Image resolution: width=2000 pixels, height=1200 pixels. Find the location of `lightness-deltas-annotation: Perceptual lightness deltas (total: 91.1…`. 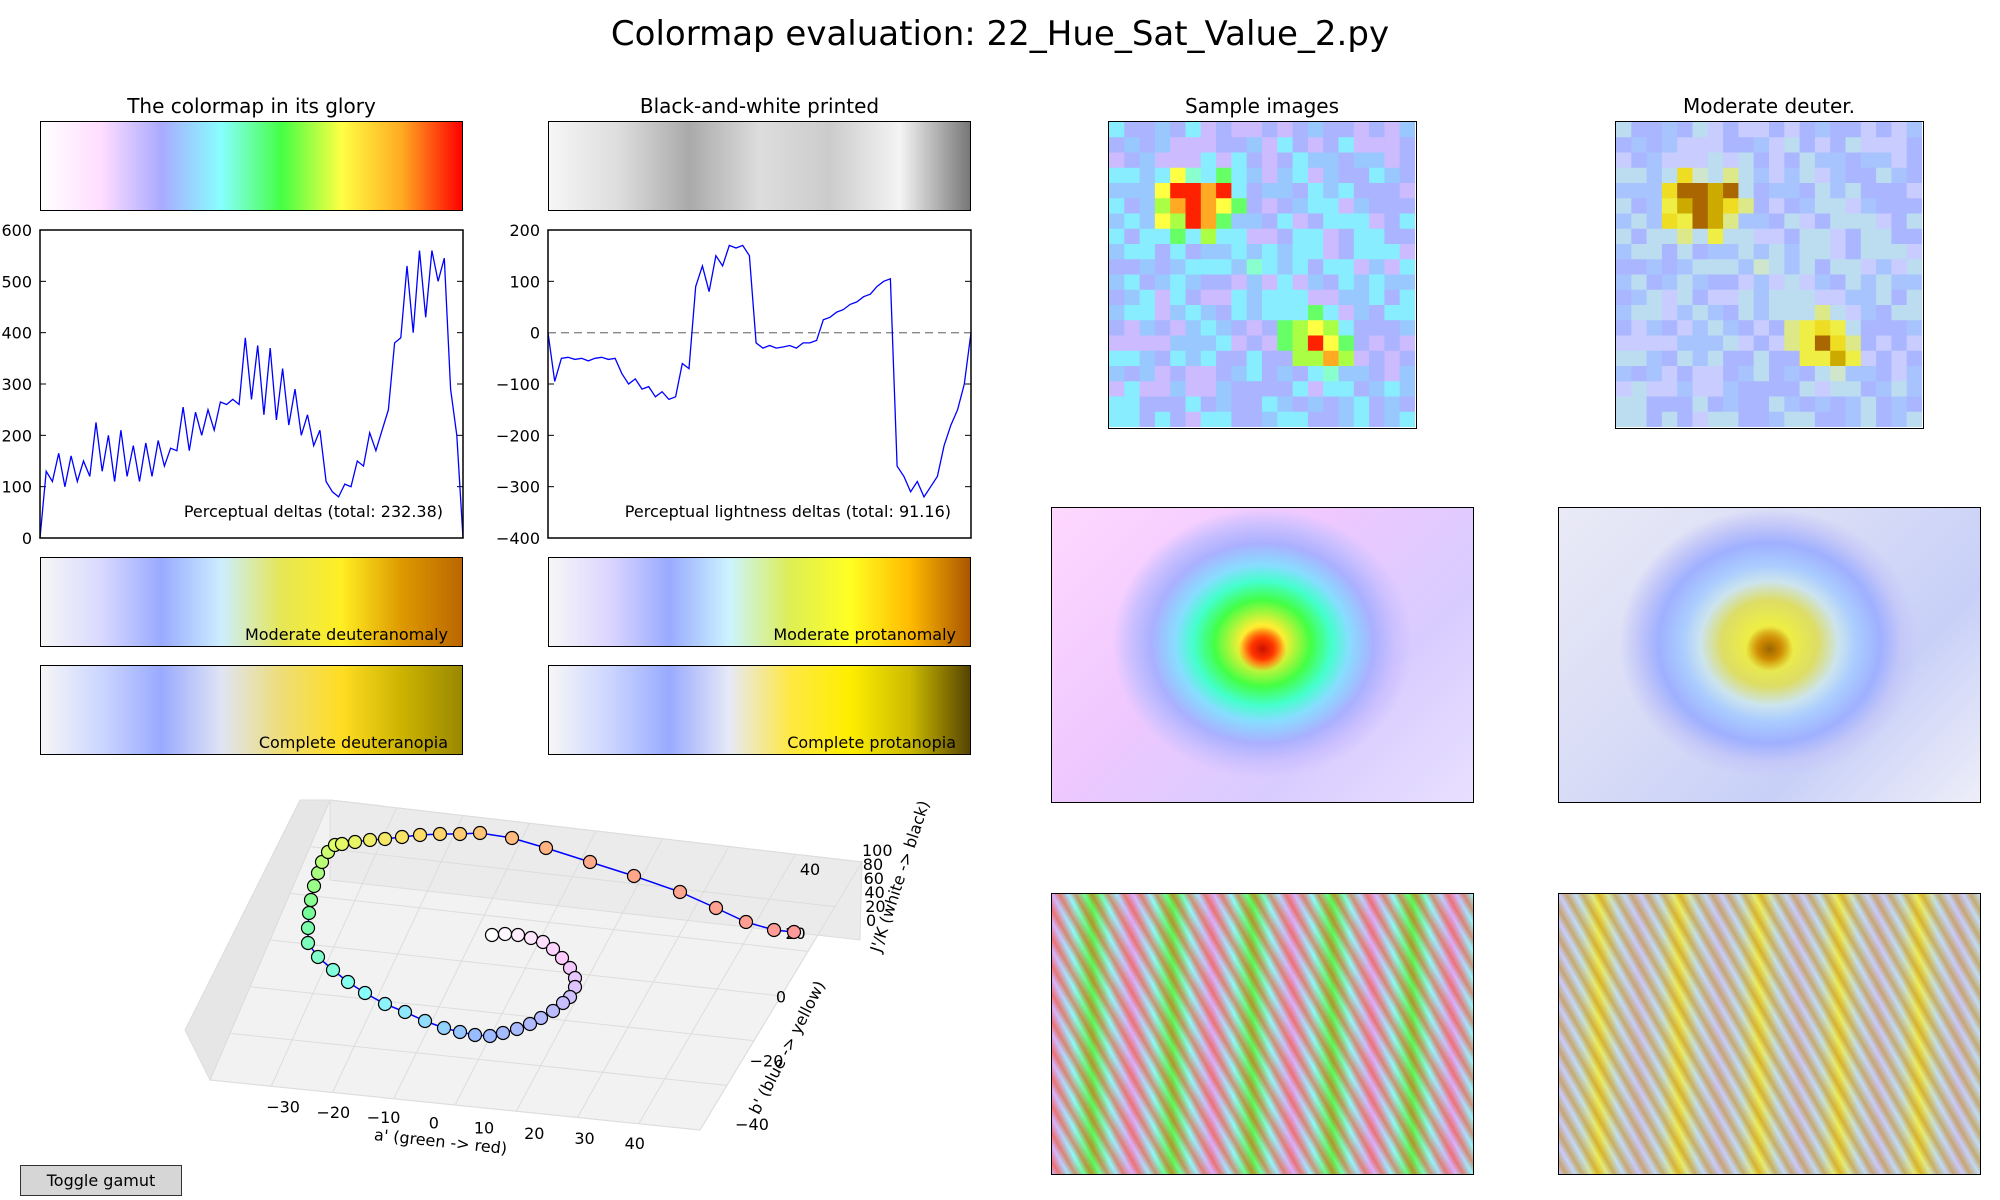

lightness-deltas-annotation: Perceptual lightness deltas (total: 91.1… is located at coordinates (788, 511).